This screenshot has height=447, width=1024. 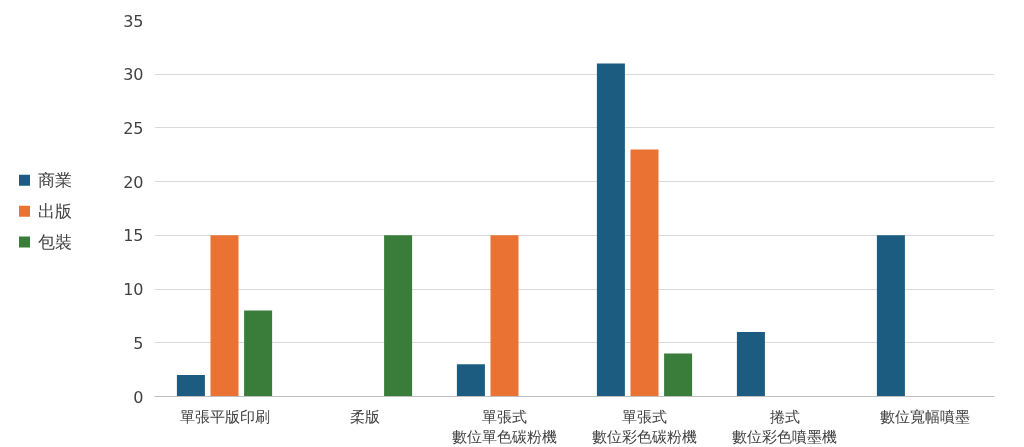 I want to click on x-tick-label: 捲式數位彩色噴墨機, so click(x=784, y=426).